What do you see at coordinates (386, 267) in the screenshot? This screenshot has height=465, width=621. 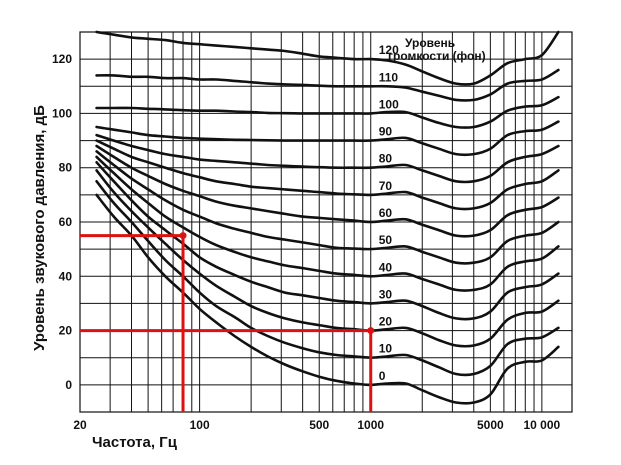 I see `curve-label-40: 40` at bounding box center [386, 267].